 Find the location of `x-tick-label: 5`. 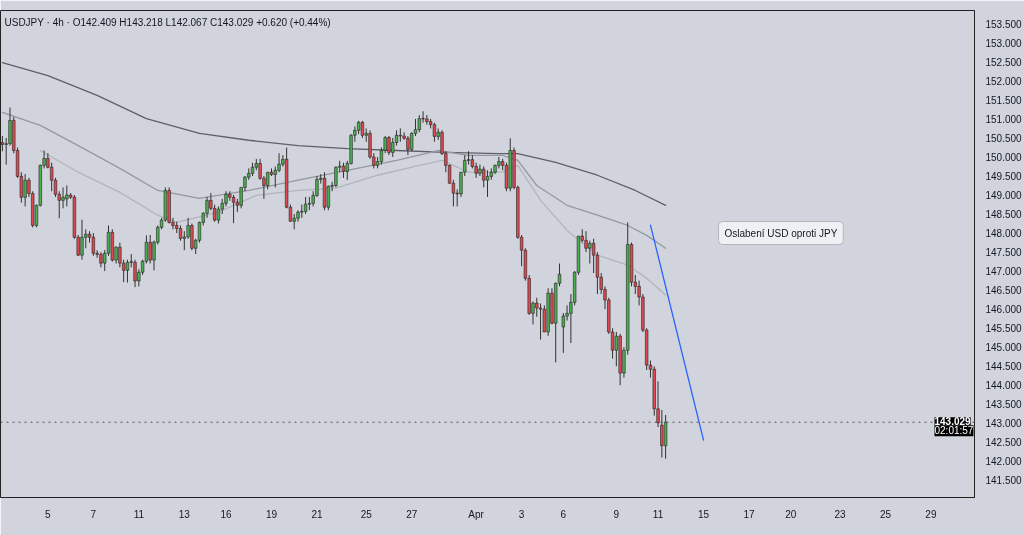

x-tick-label: 5 is located at coordinates (48, 514).